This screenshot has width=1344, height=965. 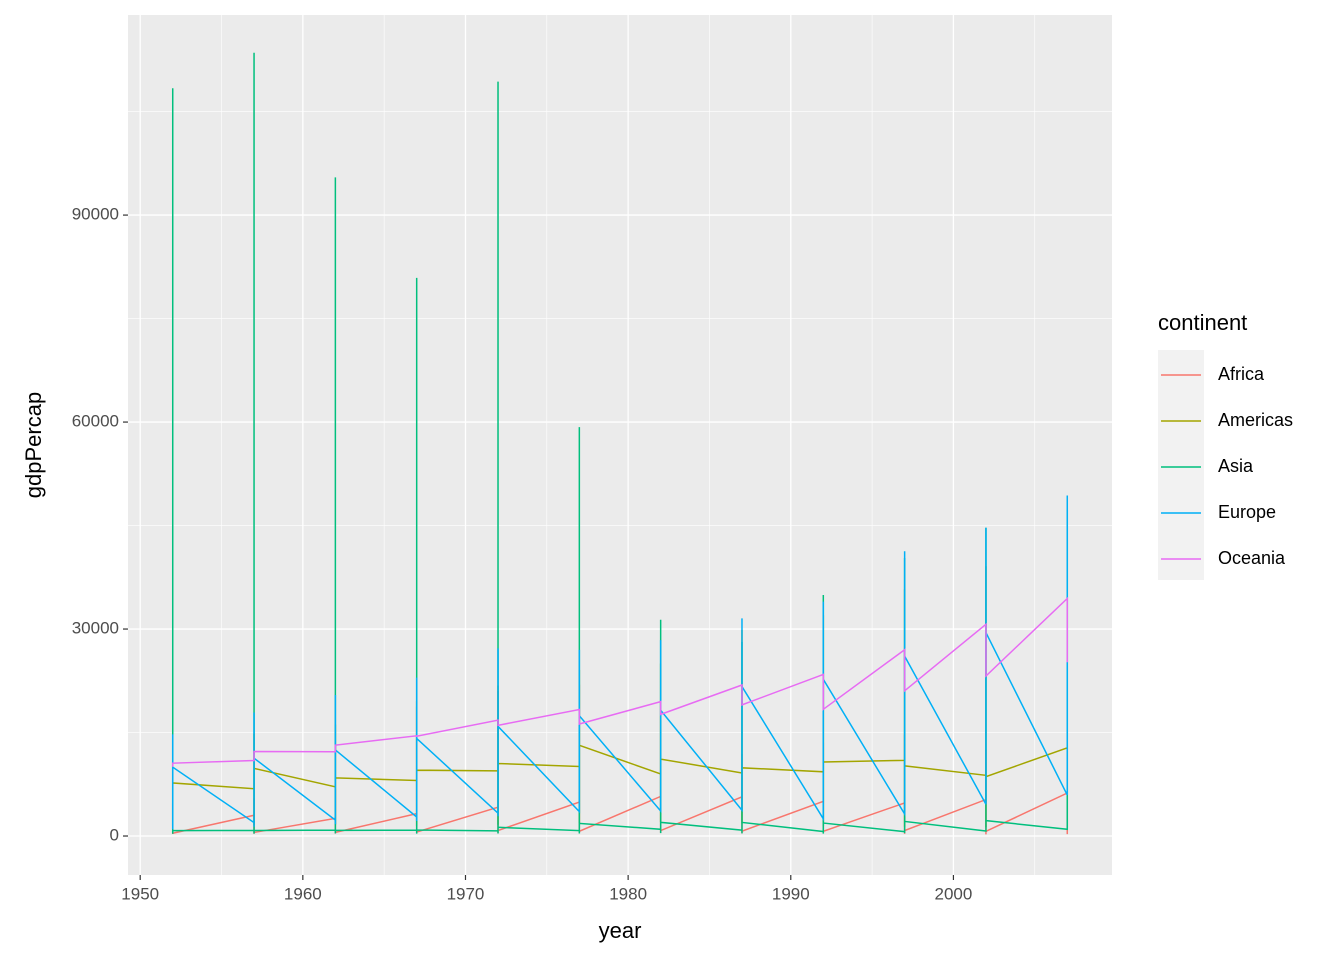 I want to click on y-tick-label: 0, so click(x=114, y=835).